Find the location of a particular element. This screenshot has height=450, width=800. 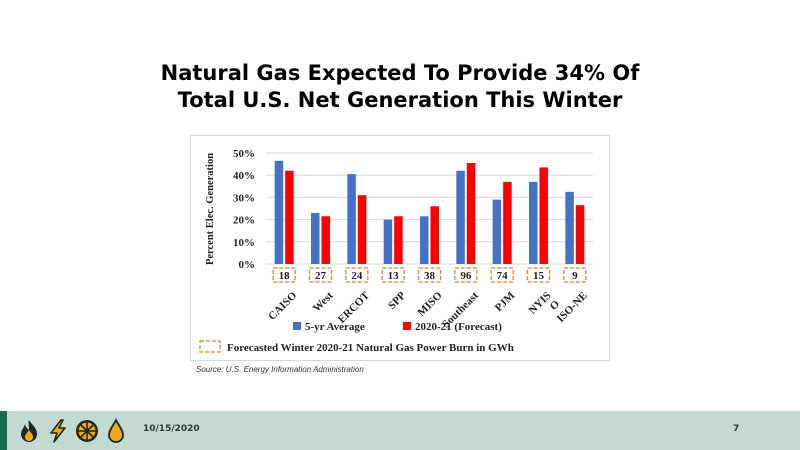

y-tick-label: 20% is located at coordinates (244, 221).